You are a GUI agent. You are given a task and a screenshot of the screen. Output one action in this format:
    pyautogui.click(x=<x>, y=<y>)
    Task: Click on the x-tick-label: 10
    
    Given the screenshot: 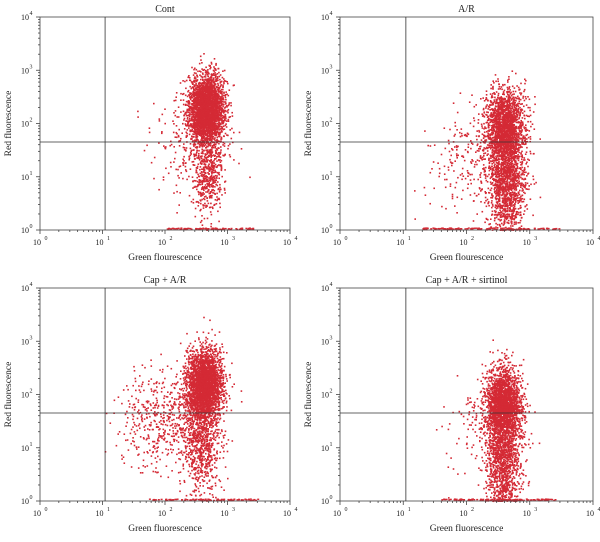 What is the action you would take?
    pyautogui.click(x=287, y=242)
    